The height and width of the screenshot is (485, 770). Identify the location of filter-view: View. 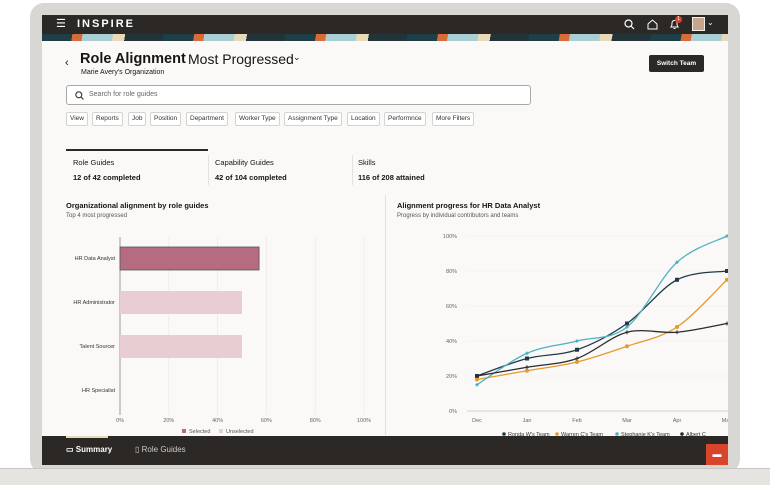
(77, 119).